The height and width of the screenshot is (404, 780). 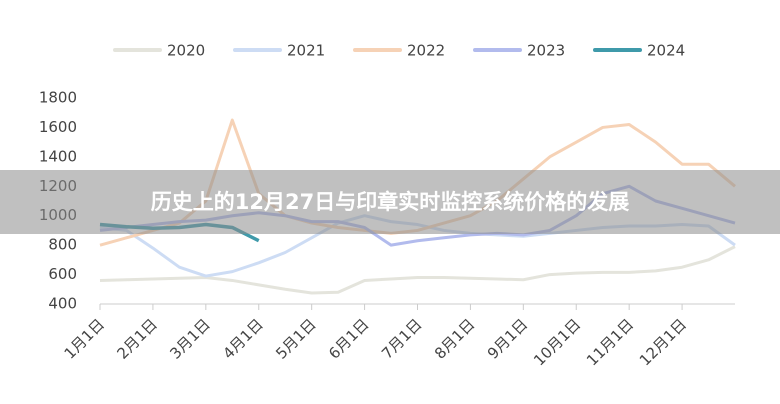 What do you see at coordinates (557, 342) in the screenshot?
I see `x-tick-label: 10月1日` at bounding box center [557, 342].